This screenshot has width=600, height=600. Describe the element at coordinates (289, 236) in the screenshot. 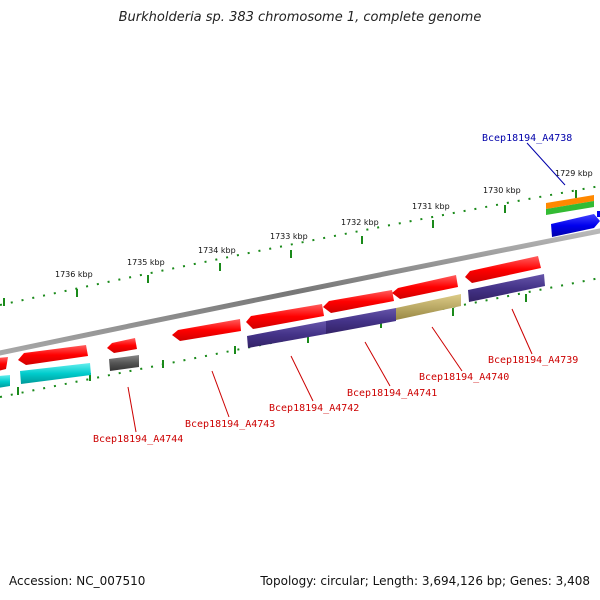

I see `scale-label-1733: 1733 kbp` at that location.